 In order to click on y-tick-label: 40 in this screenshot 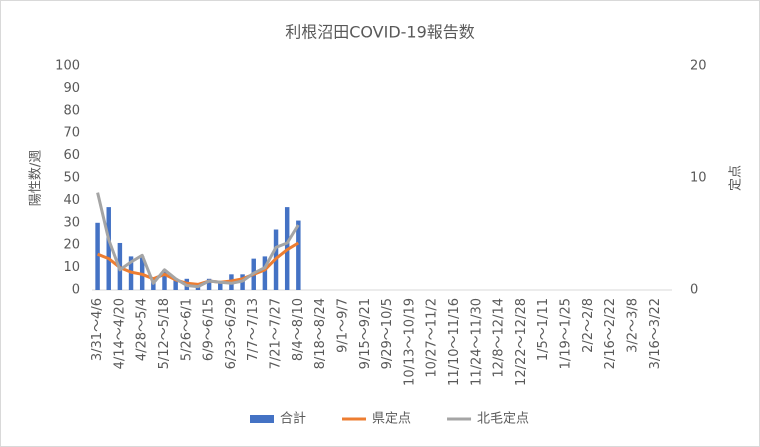, I will do `click(71, 200)`.